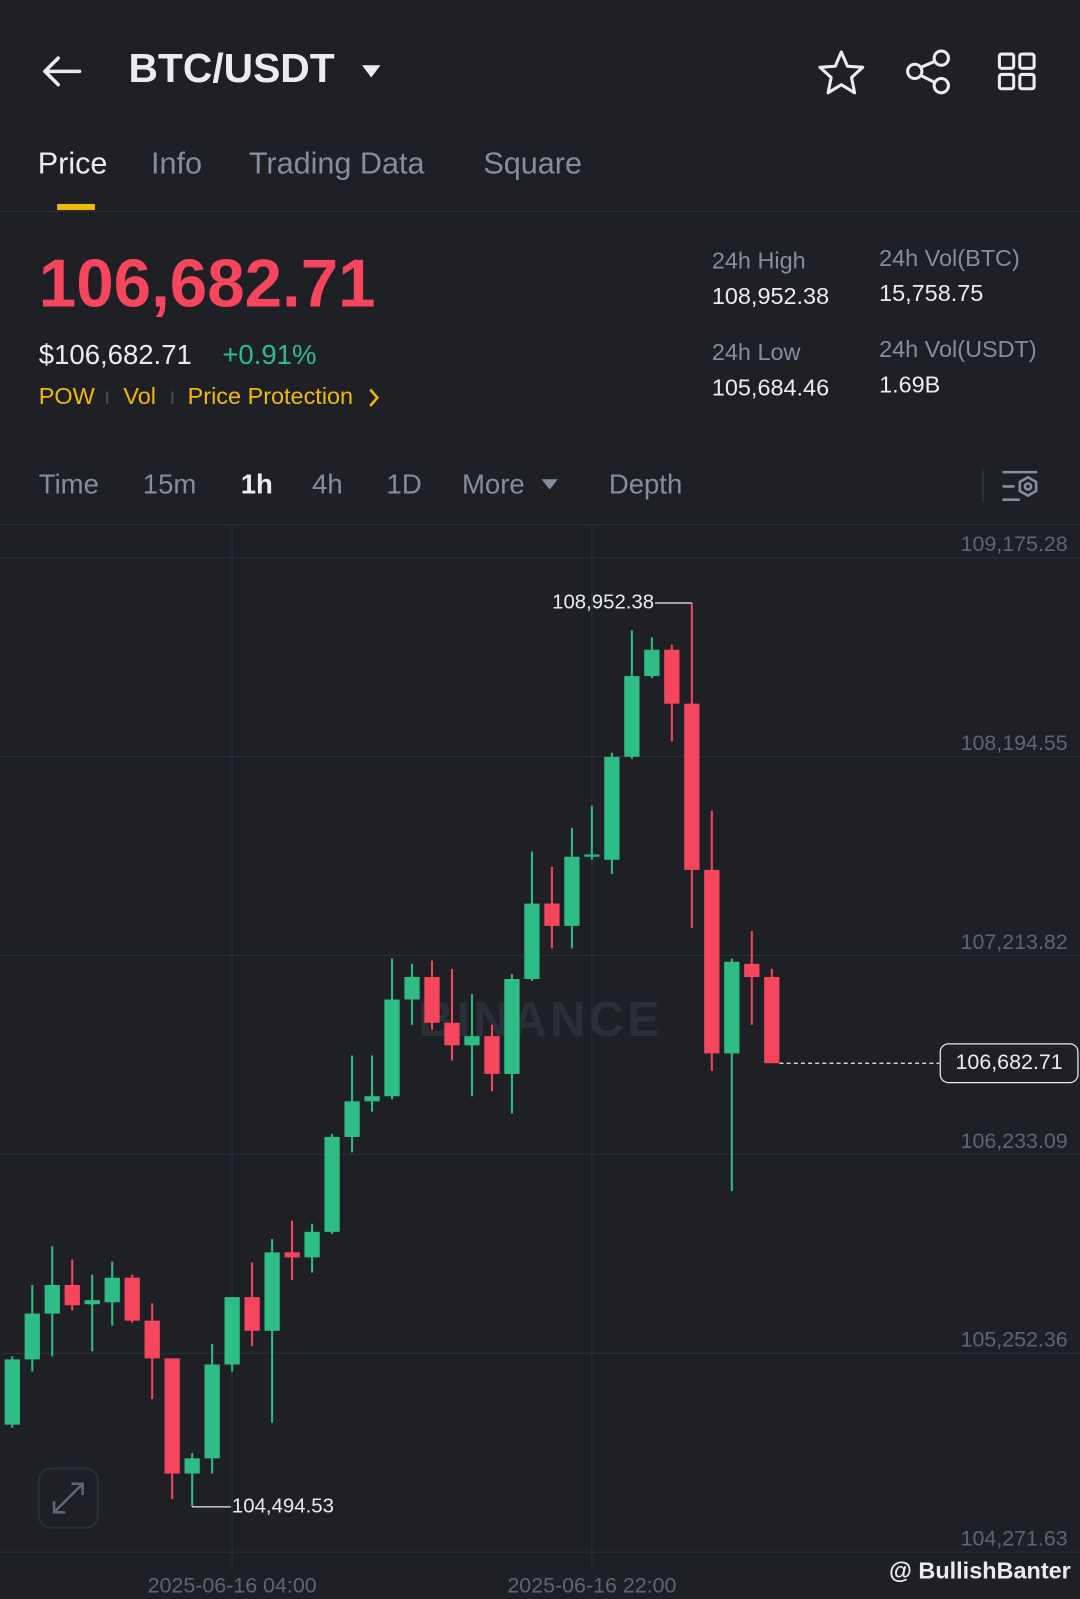  I want to click on y-tick-label: 109,175.28, so click(1014, 544).